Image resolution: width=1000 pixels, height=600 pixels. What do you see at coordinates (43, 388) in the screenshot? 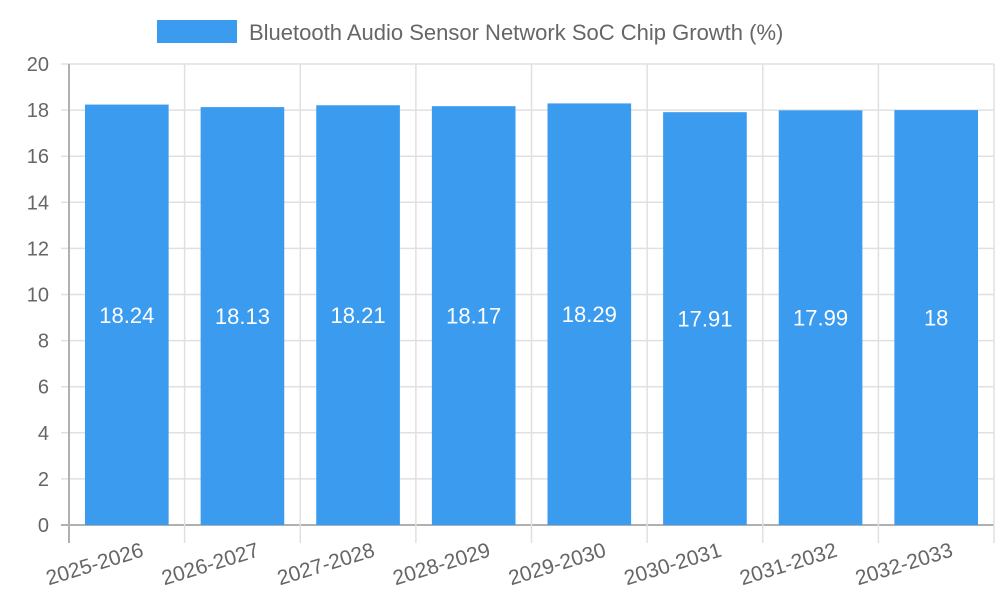
I see `y-tick-label: 6` at bounding box center [43, 388].